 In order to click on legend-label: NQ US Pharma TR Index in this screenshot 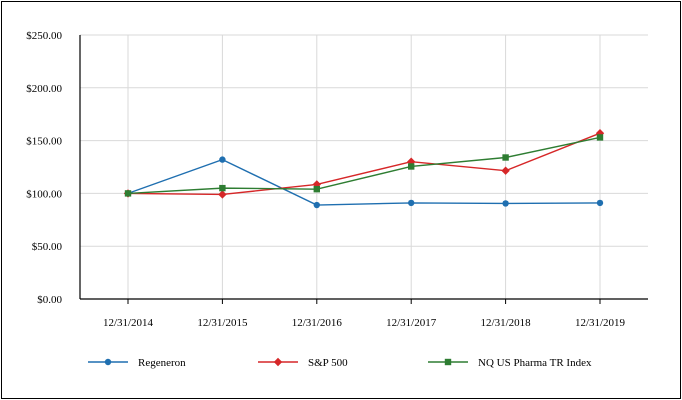, I will do `click(535, 363)`.